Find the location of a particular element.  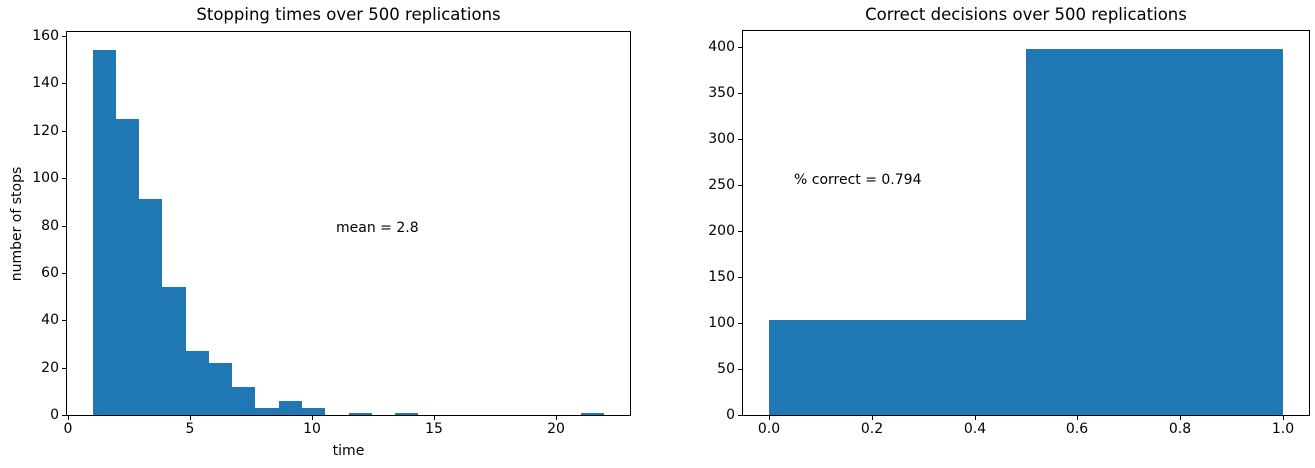

plot-annotation: mean = 2.8 is located at coordinates (377, 228).